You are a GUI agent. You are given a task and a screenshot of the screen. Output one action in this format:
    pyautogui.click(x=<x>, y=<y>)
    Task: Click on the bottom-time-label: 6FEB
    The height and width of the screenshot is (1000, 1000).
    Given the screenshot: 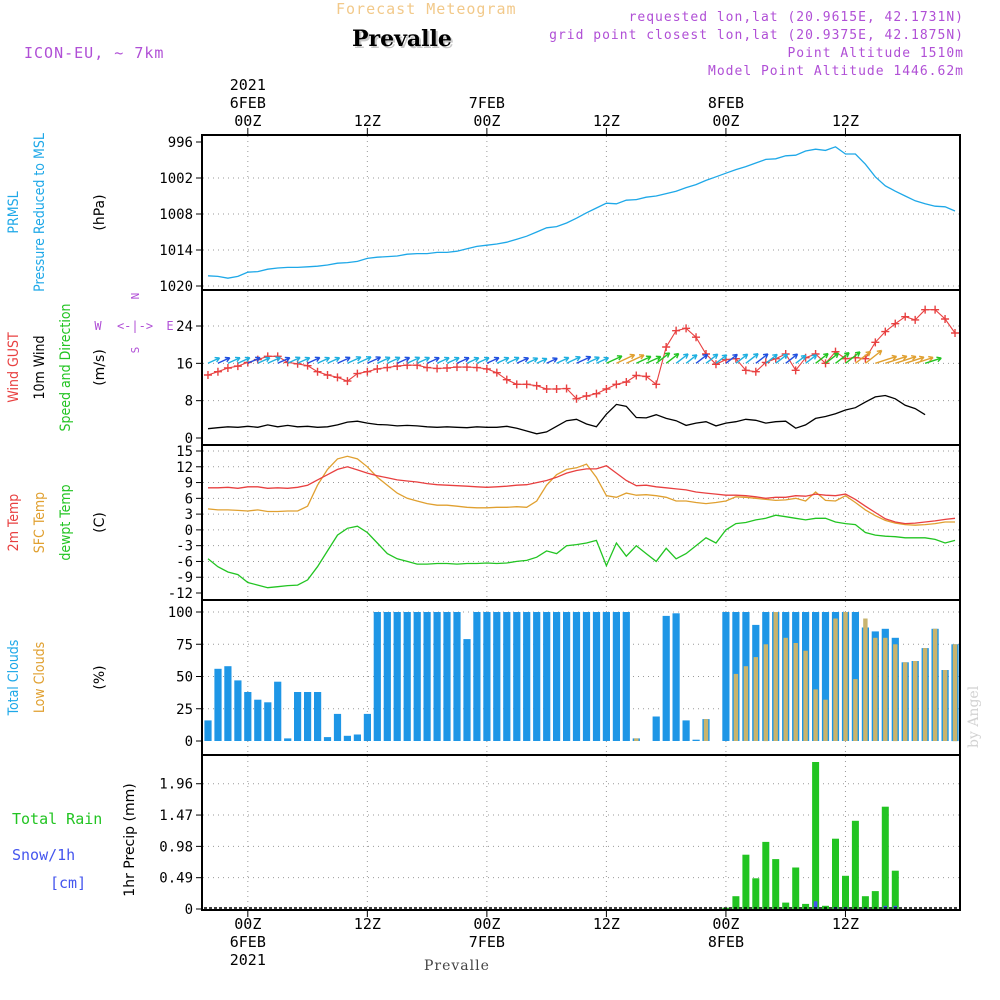 What is the action you would take?
    pyautogui.click(x=248, y=942)
    